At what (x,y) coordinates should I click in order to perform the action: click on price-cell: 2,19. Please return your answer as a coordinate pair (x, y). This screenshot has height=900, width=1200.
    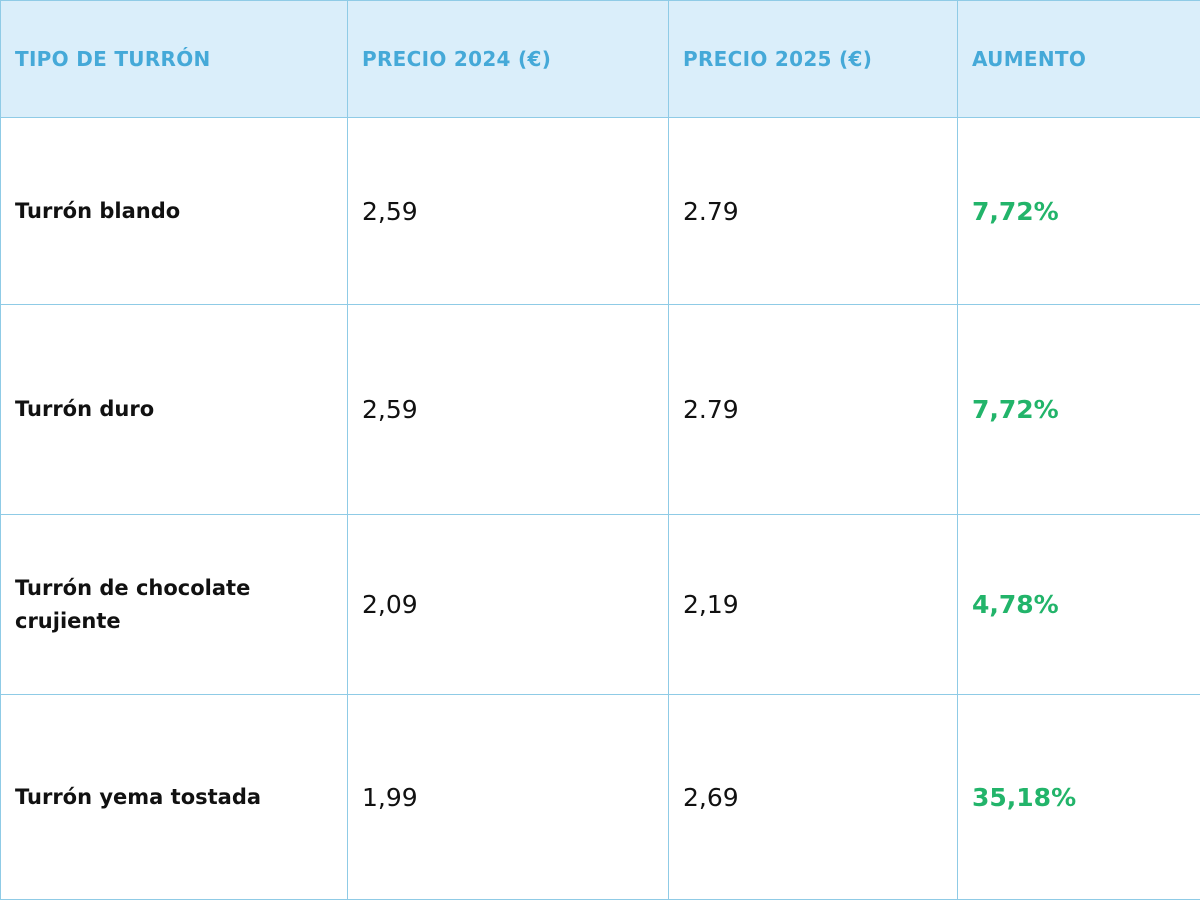
    Looking at the image, I should click on (813, 604).